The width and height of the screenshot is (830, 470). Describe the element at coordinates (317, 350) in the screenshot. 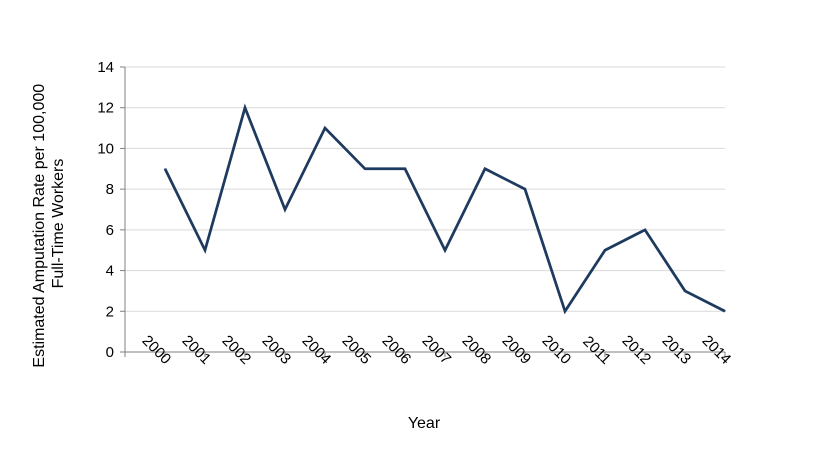

I see `x-tick-label: 2004` at that location.